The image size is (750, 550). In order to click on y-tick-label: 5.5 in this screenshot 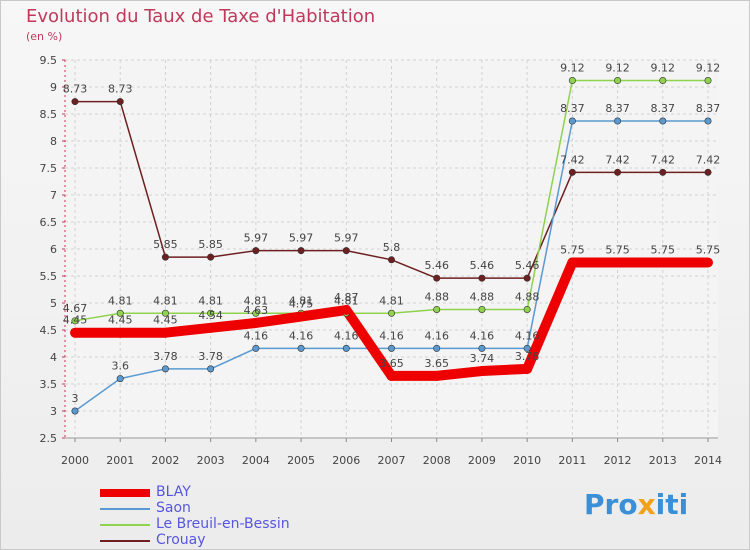, I will do `click(49, 276)`.